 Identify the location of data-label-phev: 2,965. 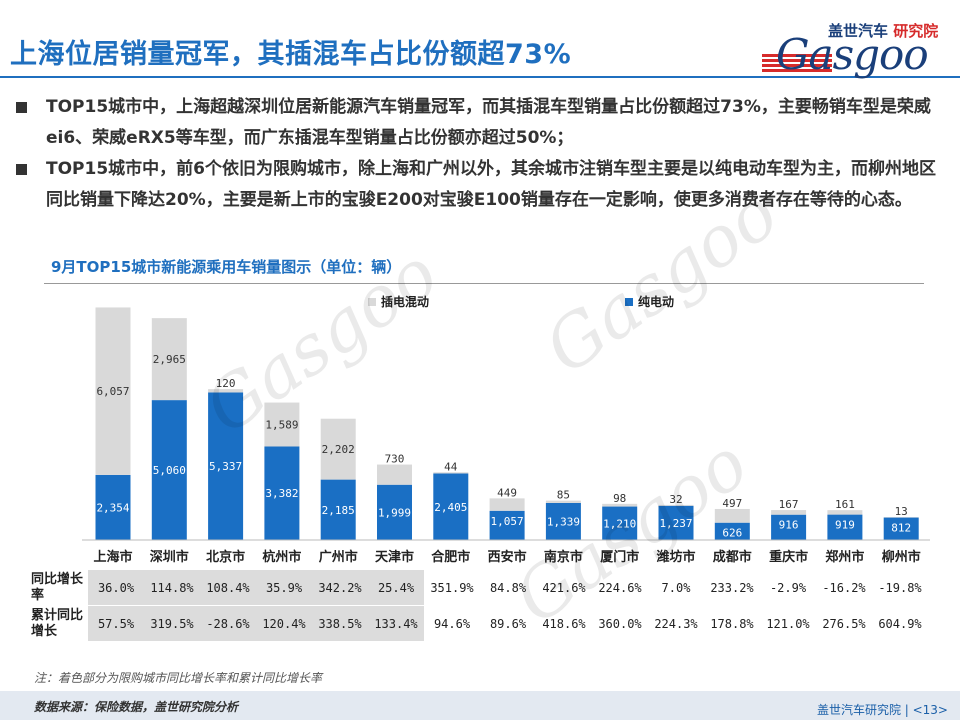
(169, 359).